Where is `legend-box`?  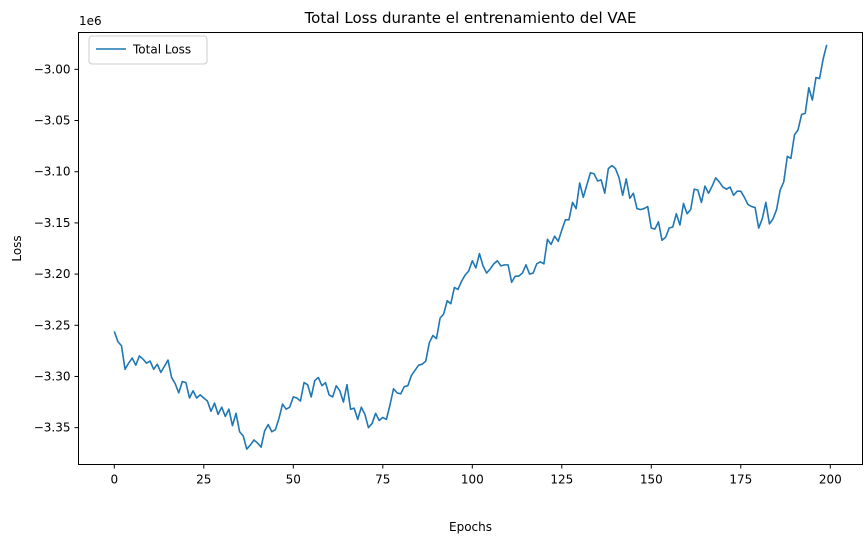
legend-box is located at coordinates (148, 50).